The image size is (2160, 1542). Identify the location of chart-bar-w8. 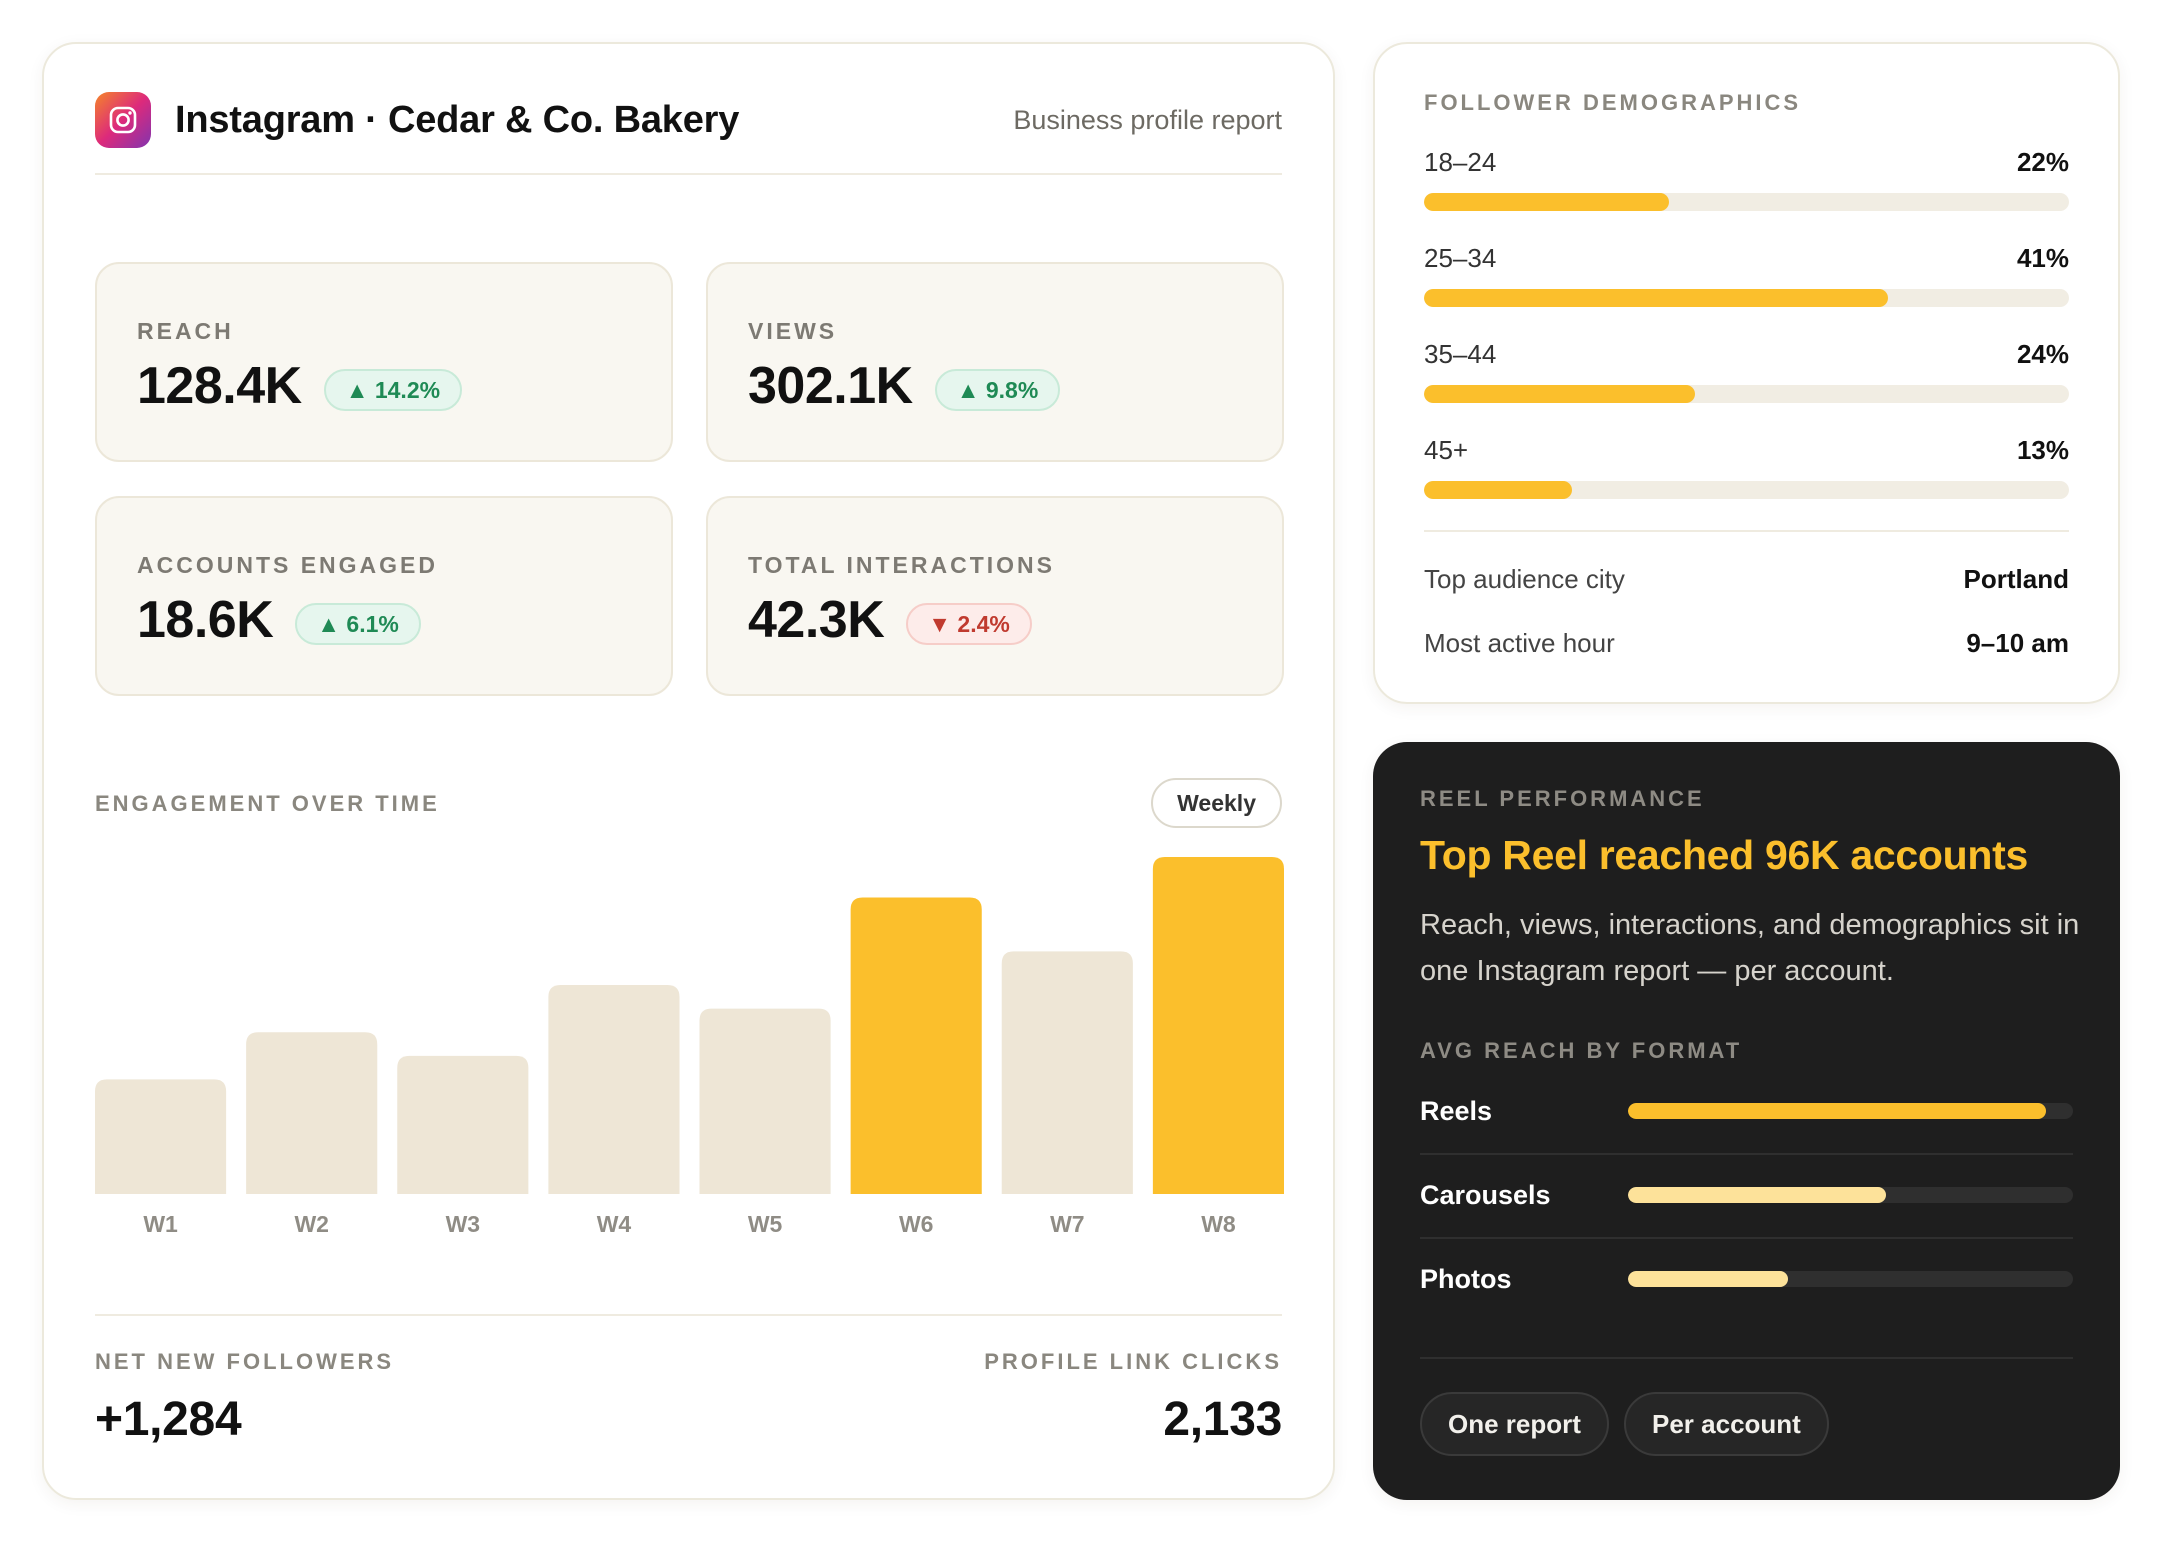
(1218, 1025).